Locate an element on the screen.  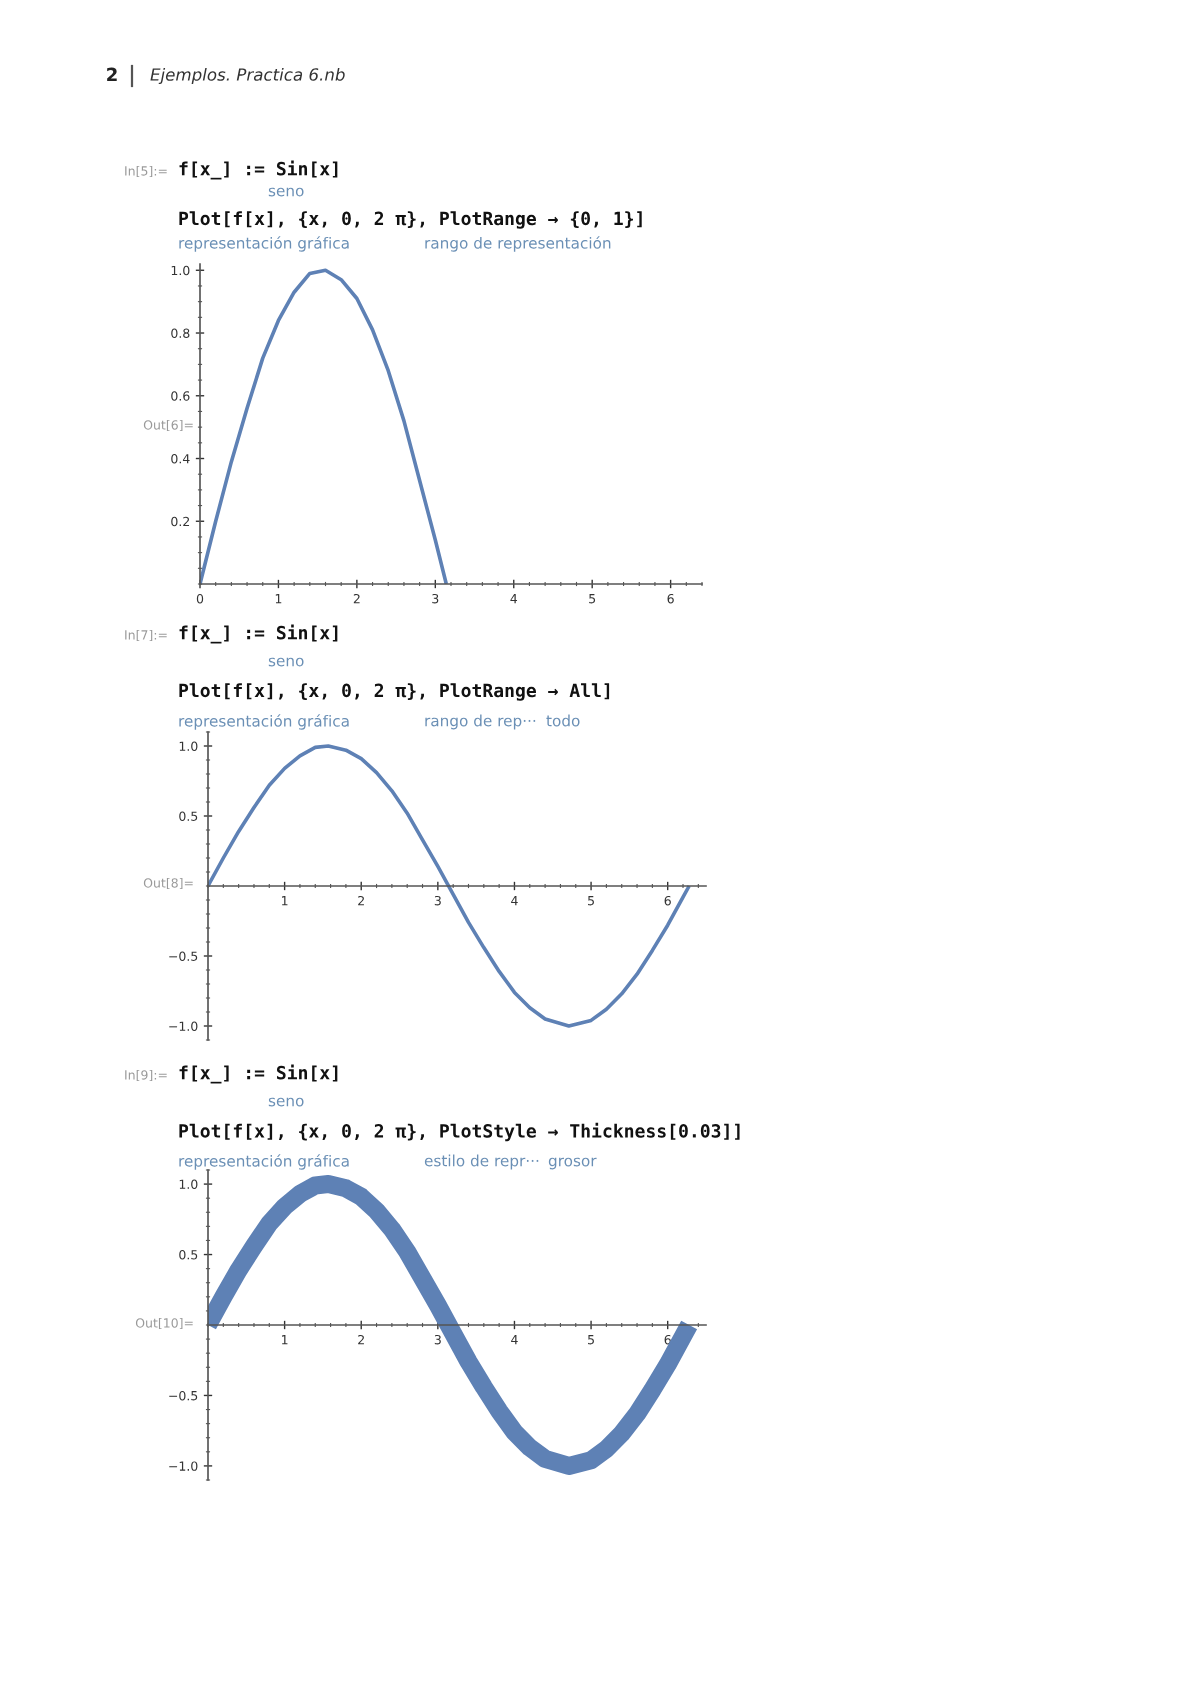
text: Plot[f[x], {x, 0, 2 π}, PlotRange → {0, 1}] is located at coordinates (410, 220).